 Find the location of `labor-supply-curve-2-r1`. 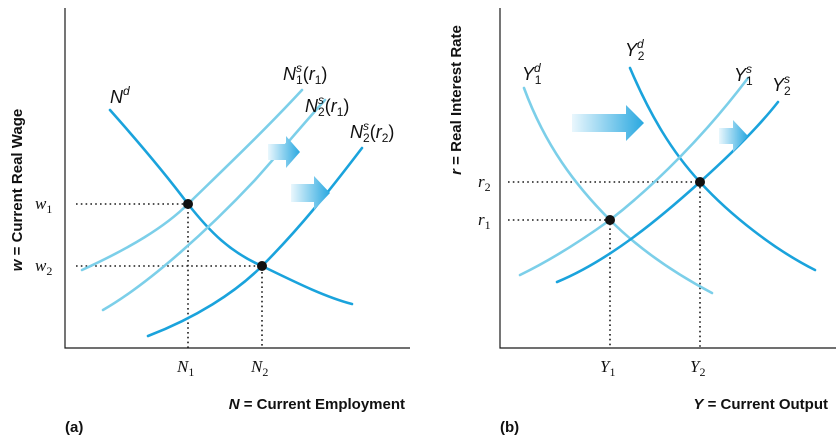

labor-supply-curve-2-r1 is located at coordinates (214, 205).